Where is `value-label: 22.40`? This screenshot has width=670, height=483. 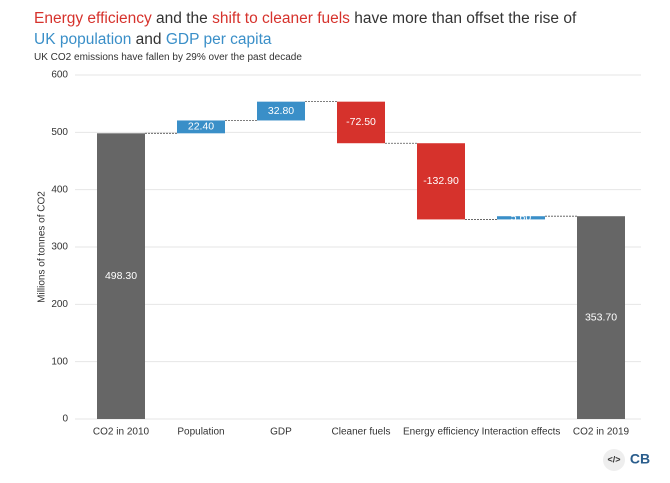 value-label: 22.40 is located at coordinates (201, 127).